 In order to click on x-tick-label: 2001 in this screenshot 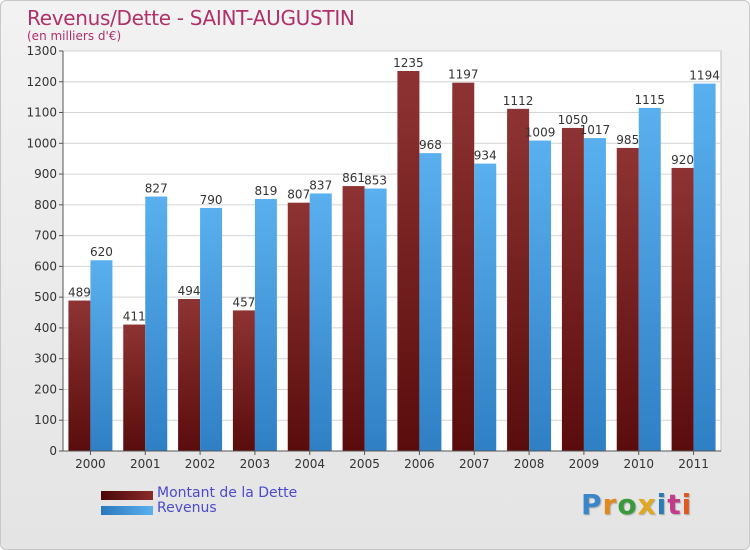, I will do `click(145, 464)`.